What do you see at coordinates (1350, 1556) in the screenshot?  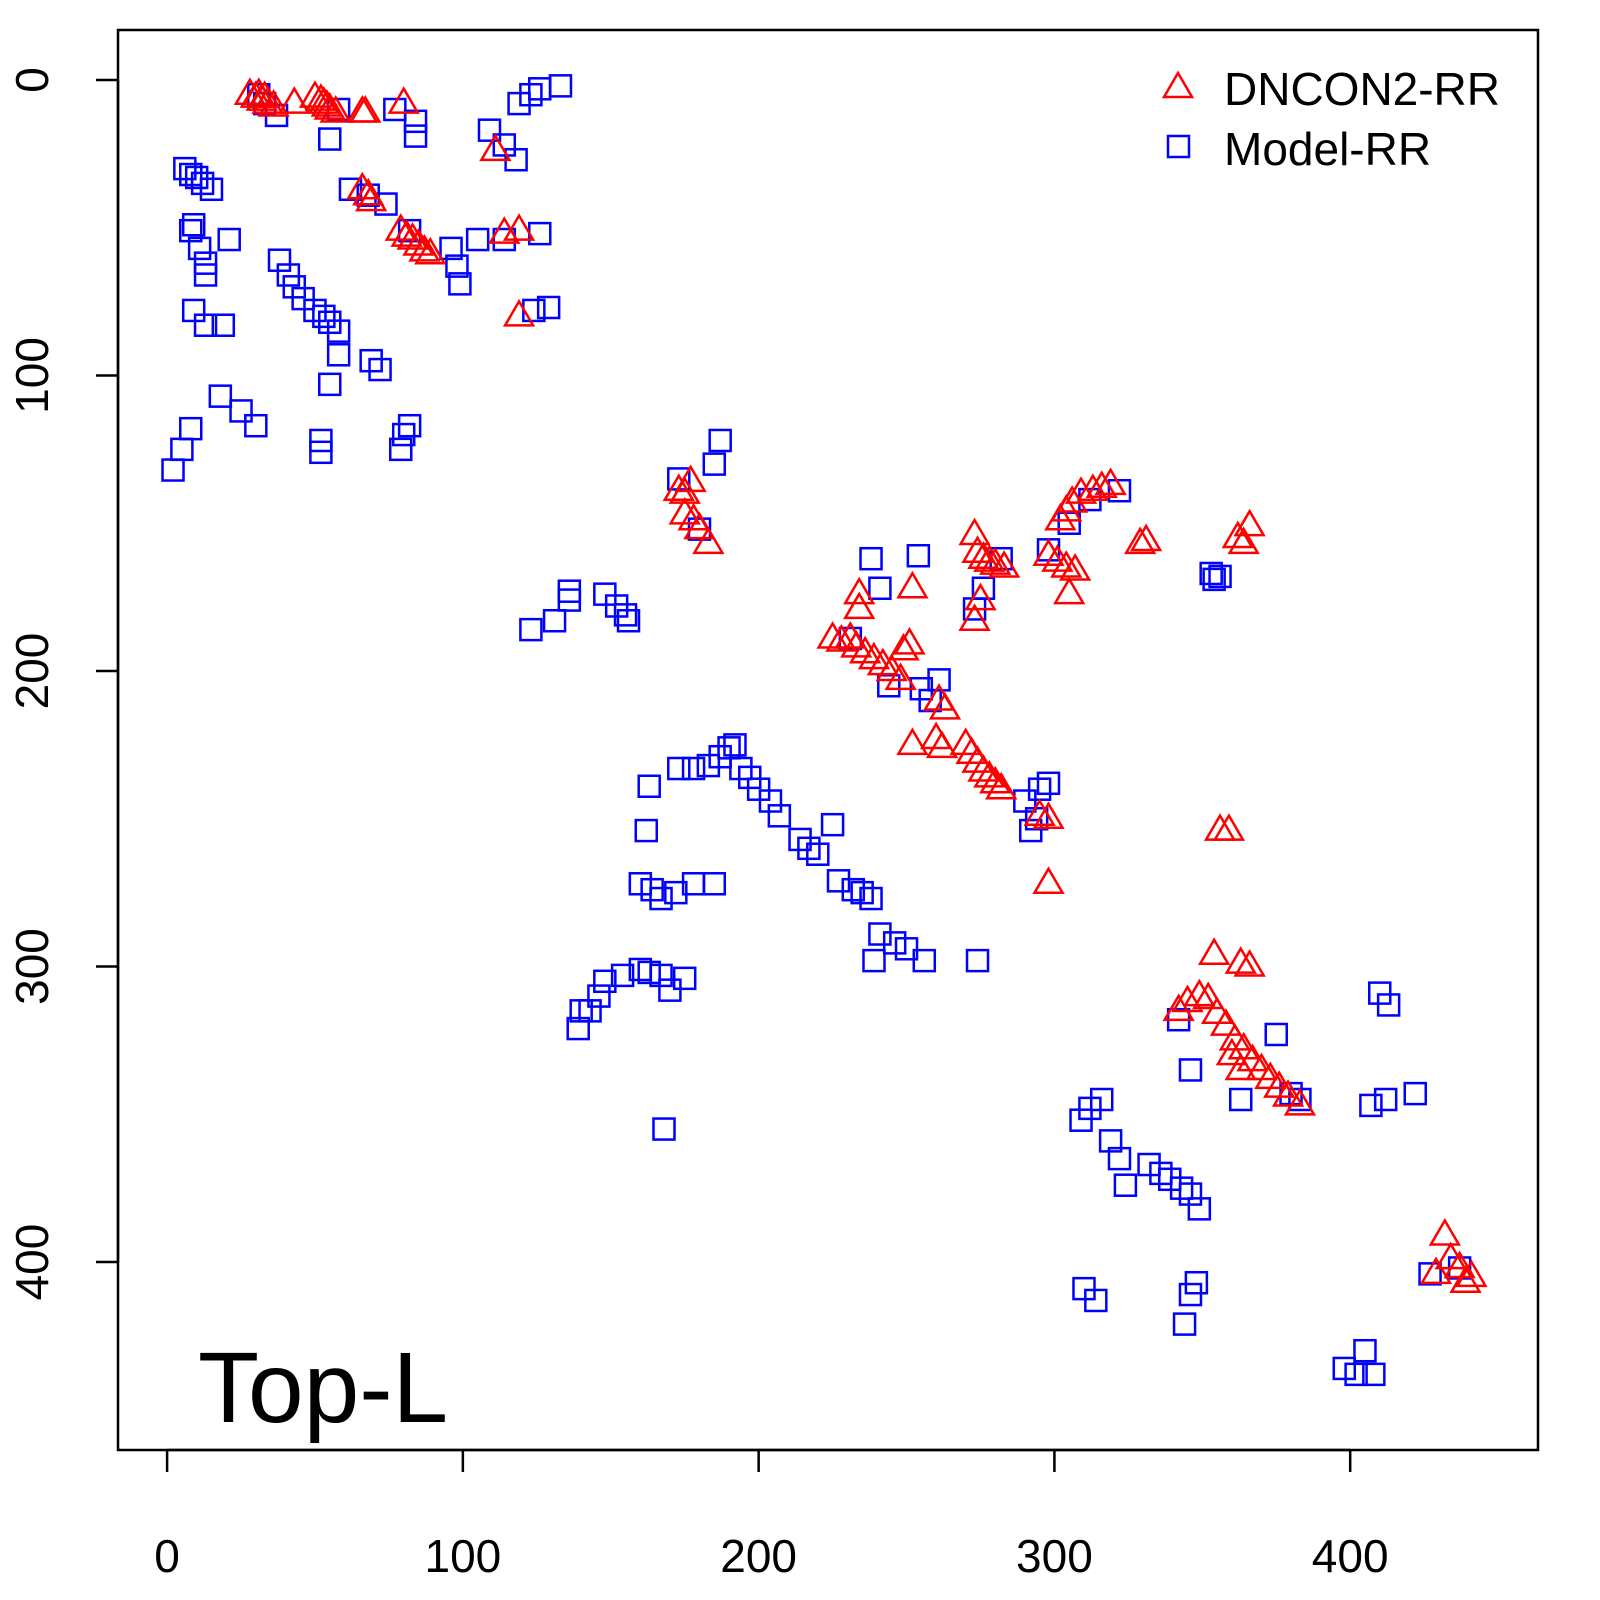 I see `x-tick-label: 400` at bounding box center [1350, 1556].